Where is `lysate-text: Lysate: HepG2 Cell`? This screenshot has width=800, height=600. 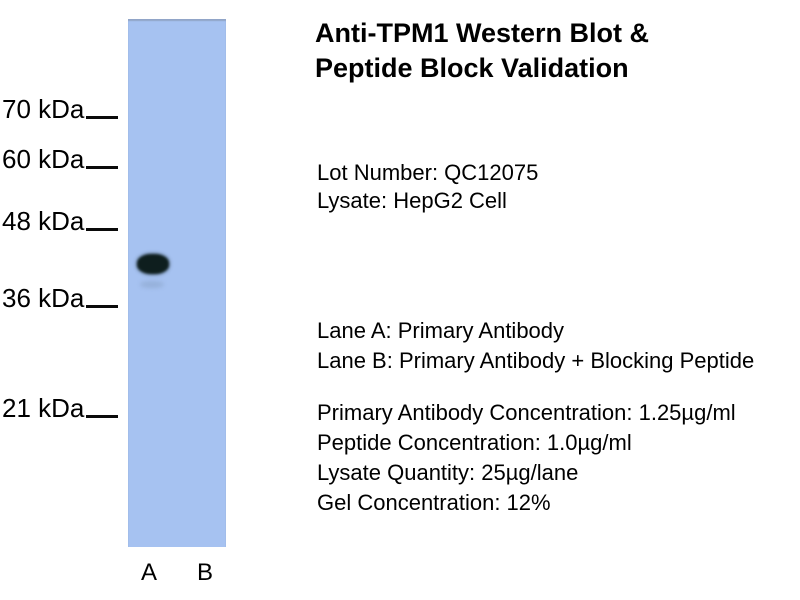 lysate-text: Lysate: HepG2 Cell is located at coordinates (412, 200).